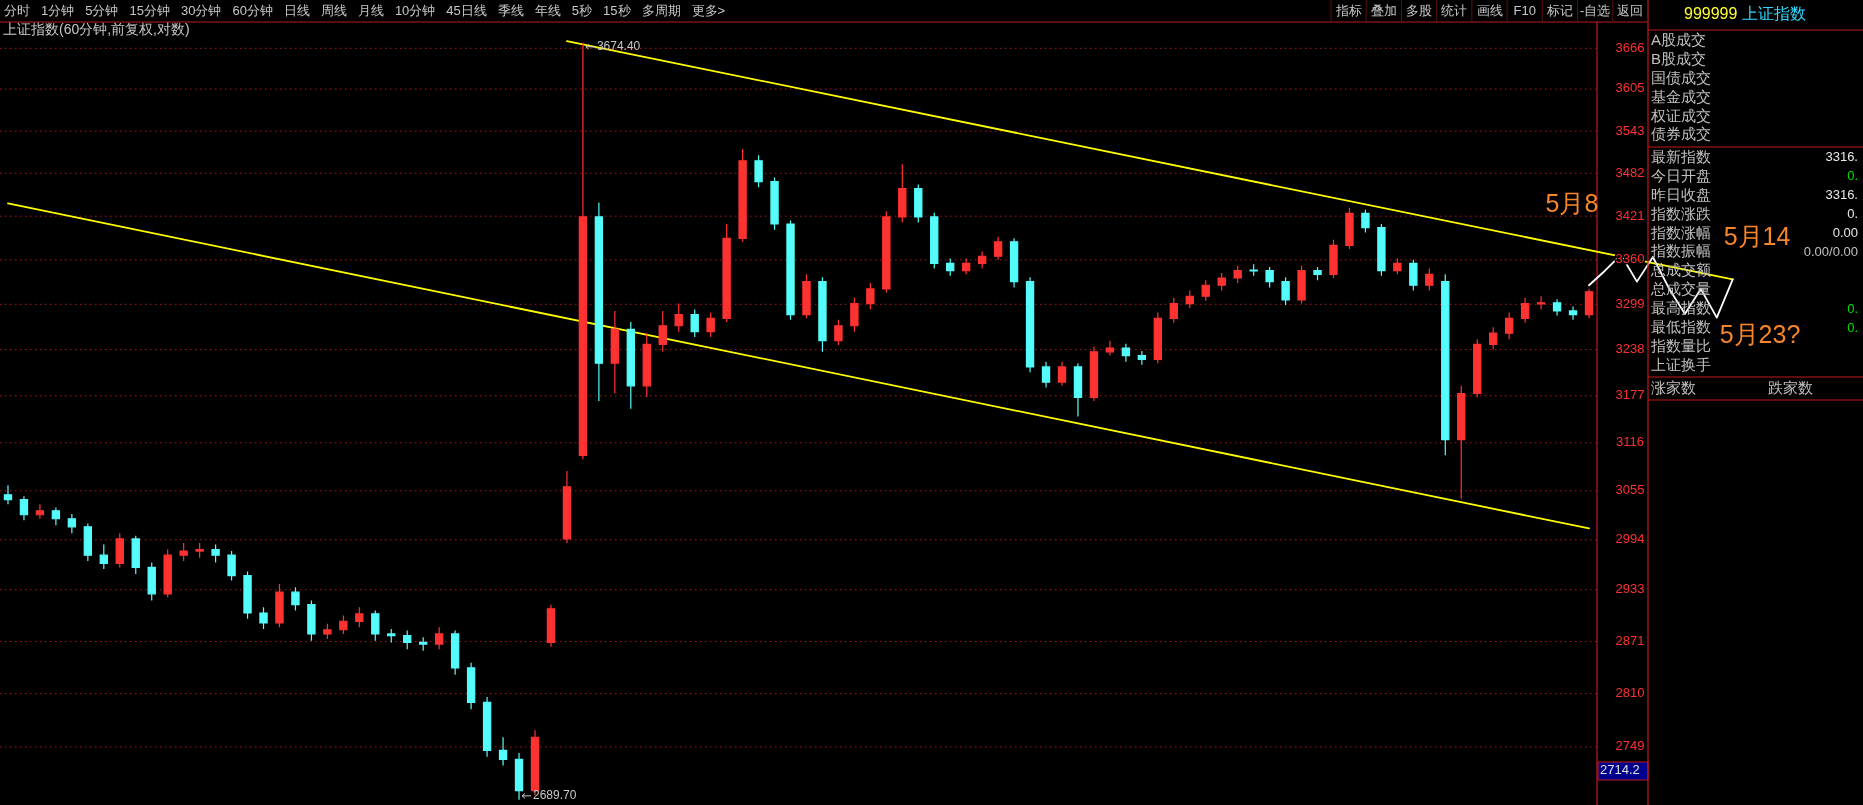  I want to click on category-label: 债券成交, so click(1681, 134).